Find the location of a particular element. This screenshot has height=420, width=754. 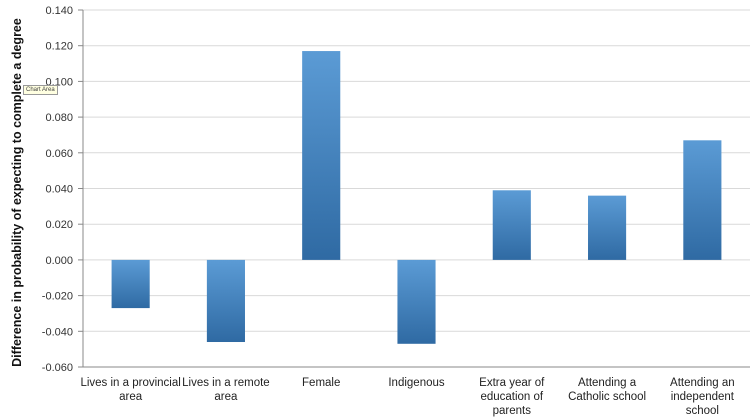

x-category-label: Attending an is located at coordinates (702, 383).